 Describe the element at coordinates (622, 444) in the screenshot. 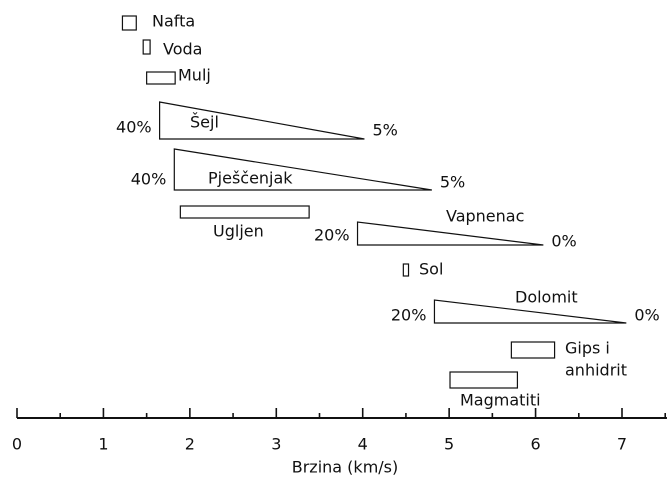

I see `x-tick-label: 7` at that location.